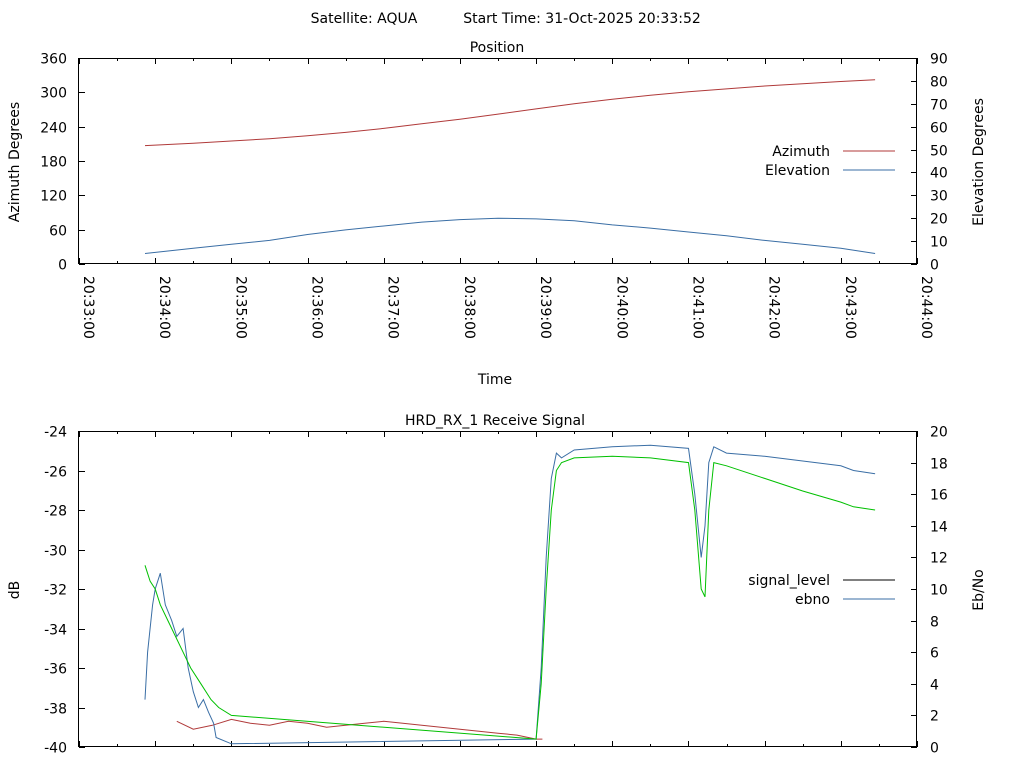 The width and height of the screenshot is (1024, 768). Describe the element at coordinates (55, 631) in the screenshot. I see `y-tick-label: -34` at that location.